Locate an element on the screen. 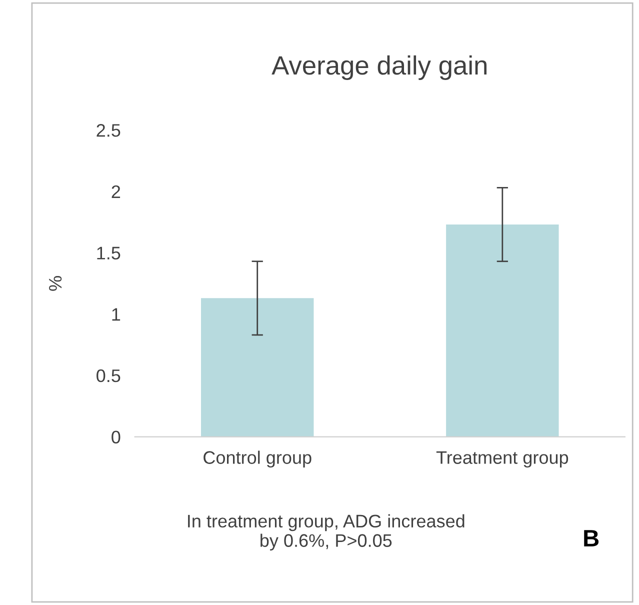 The height and width of the screenshot is (605, 639). chart-title: Average daily gain is located at coordinates (379, 67).